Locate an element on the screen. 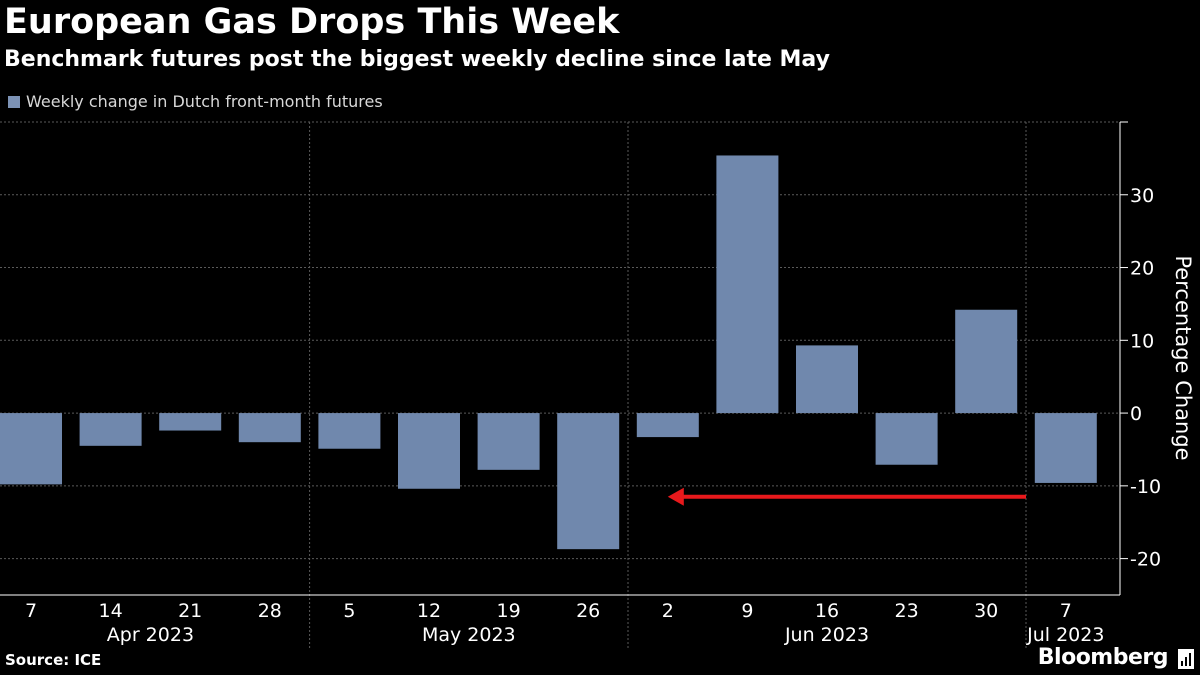 The width and height of the screenshot is (1200, 675). x-tick-label: 9 is located at coordinates (747, 611).